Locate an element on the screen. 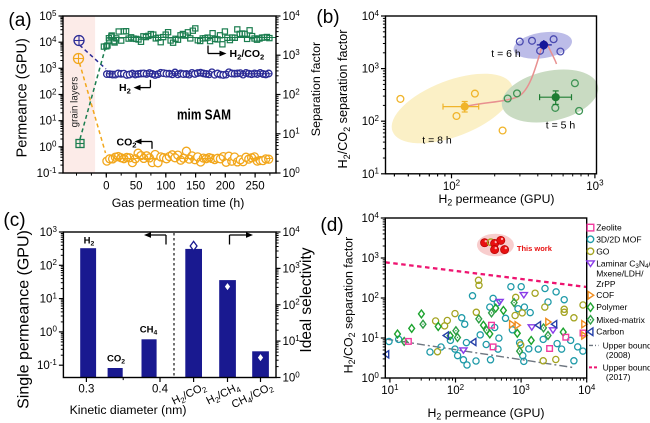 Image resolution: width=650 pixels, height=423 pixels. svg-text: t = 6 h is located at coordinates (506, 54).